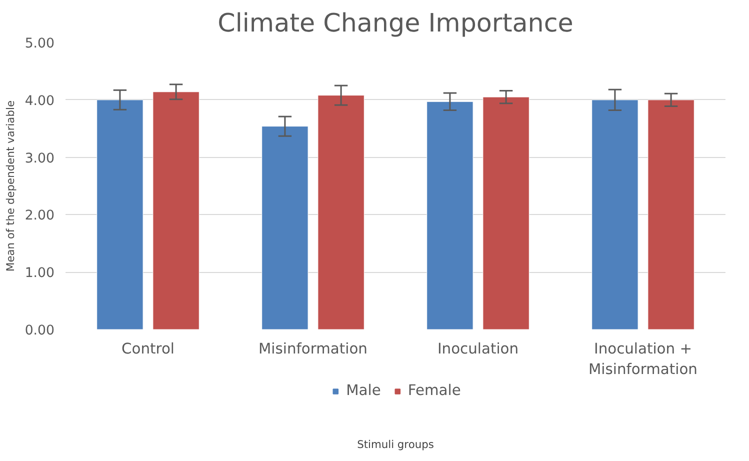  What do you see at coordinates (10, 186) in the screenshot?
I see `y-axis-title: Mean of the dependent variable` at bounding box center [10, 186].